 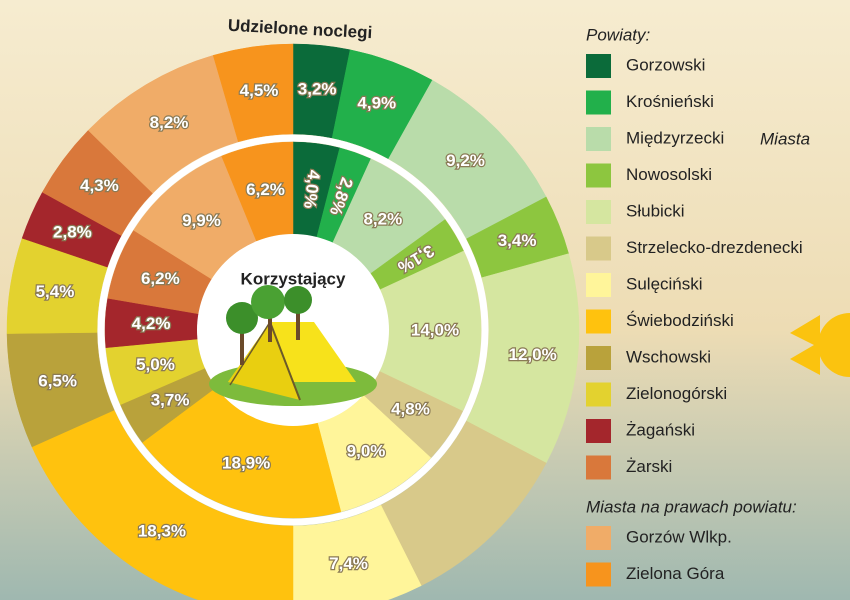 I want to click on legend-label: Nowosolski, so click(x=669, y=174).